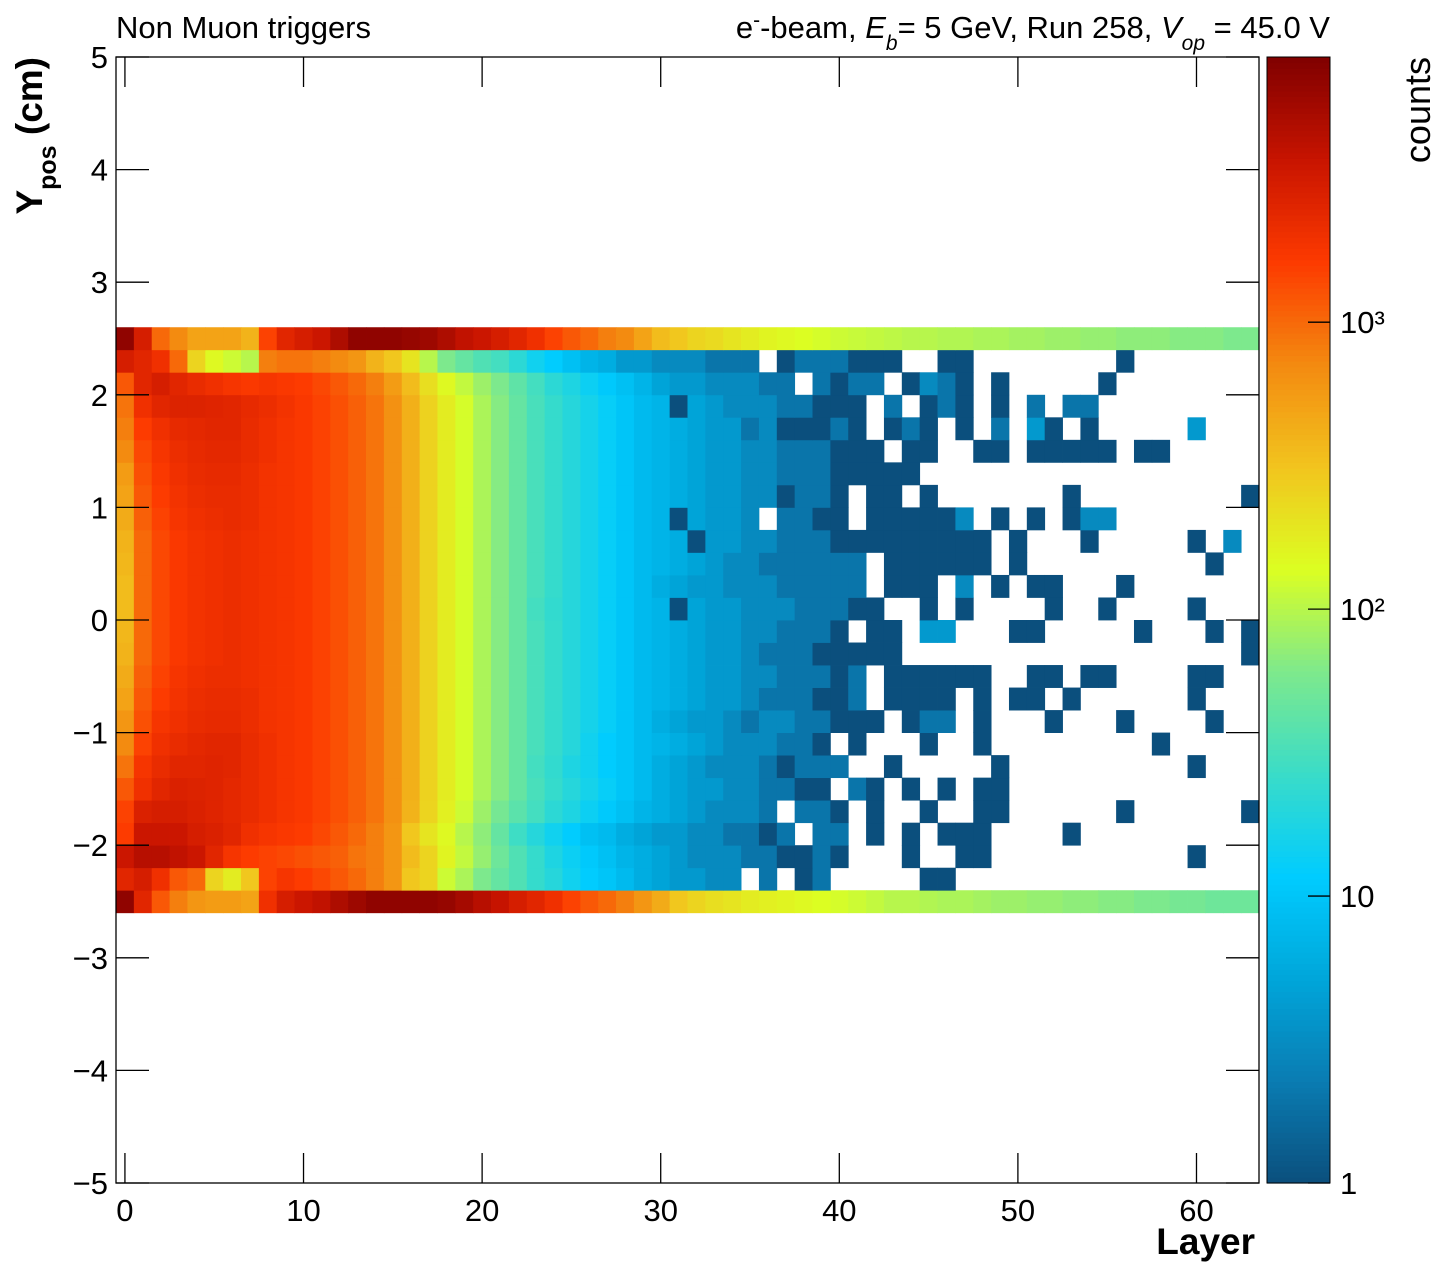 This screenshot has height=1272, width=1446. What do you see at coordinates (892, 43) in the screenshot?
I see `annotation-part: b` at bounding box center [892, 43].